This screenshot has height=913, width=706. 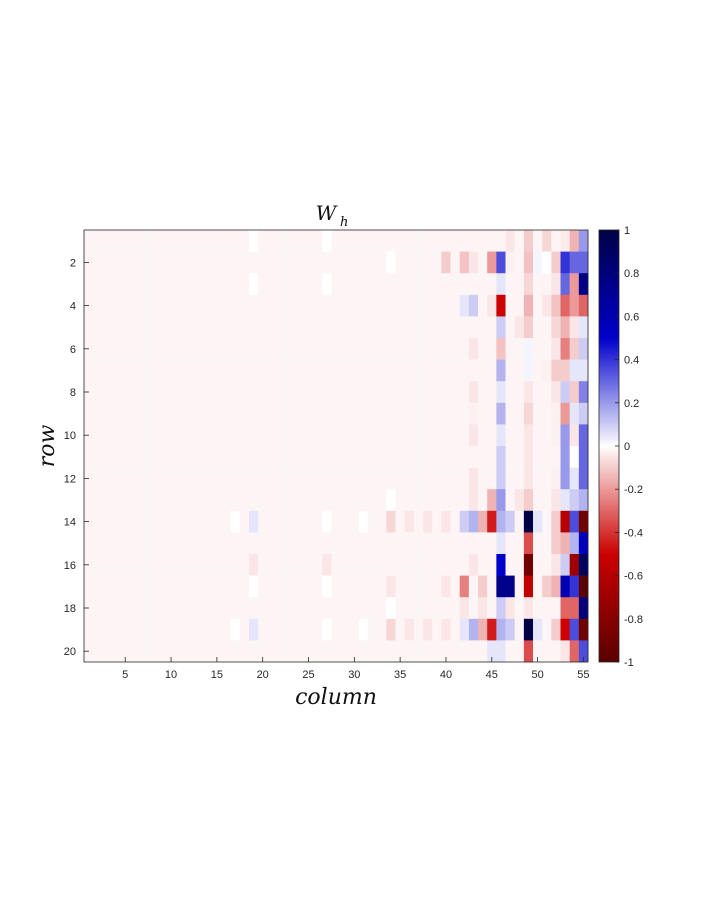 What do you see at coordinates (336, 697) in the screenshot?
I see `x-axis-title: column` at bounding box center [336, 697].